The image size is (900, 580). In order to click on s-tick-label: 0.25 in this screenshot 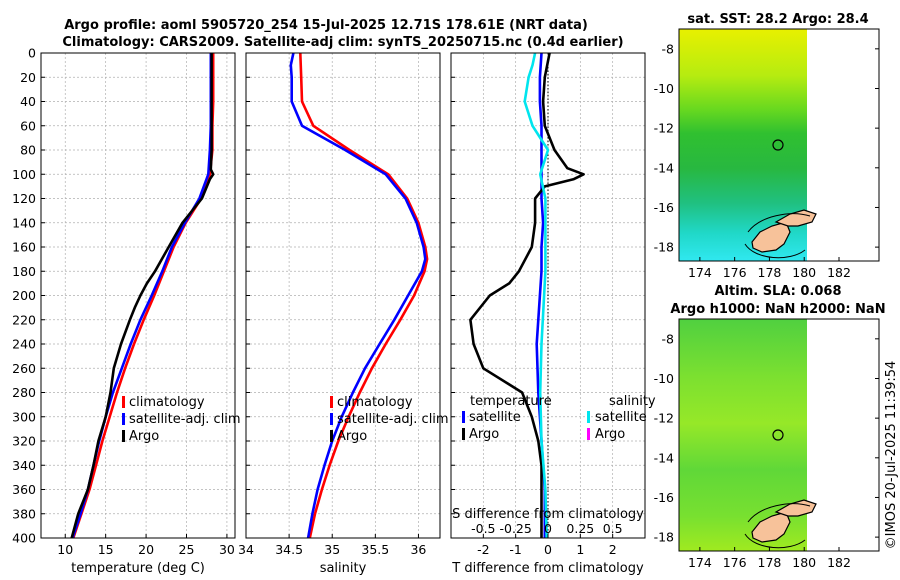, I will do `click(580, 528)`.